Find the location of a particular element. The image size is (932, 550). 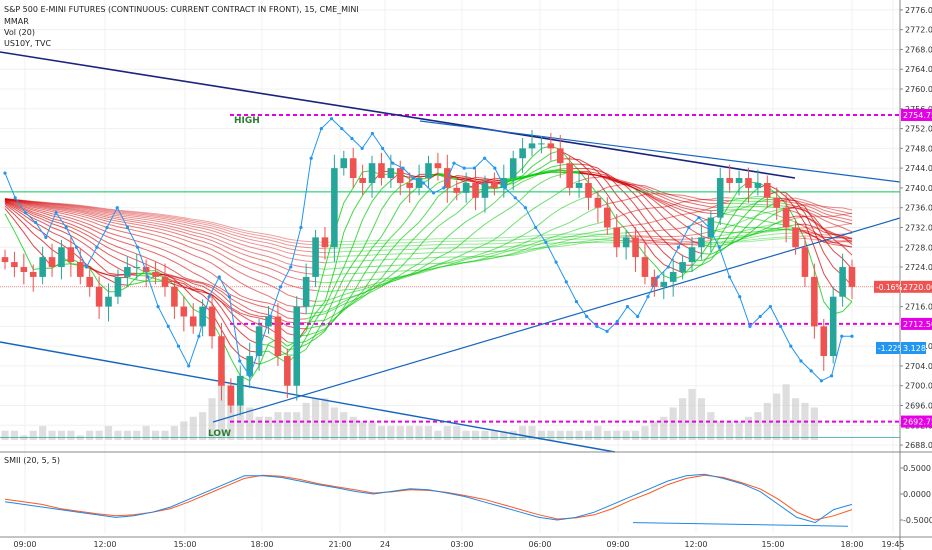

price-tag-low-text: 2692.75 is located at coordinates (917, 422).